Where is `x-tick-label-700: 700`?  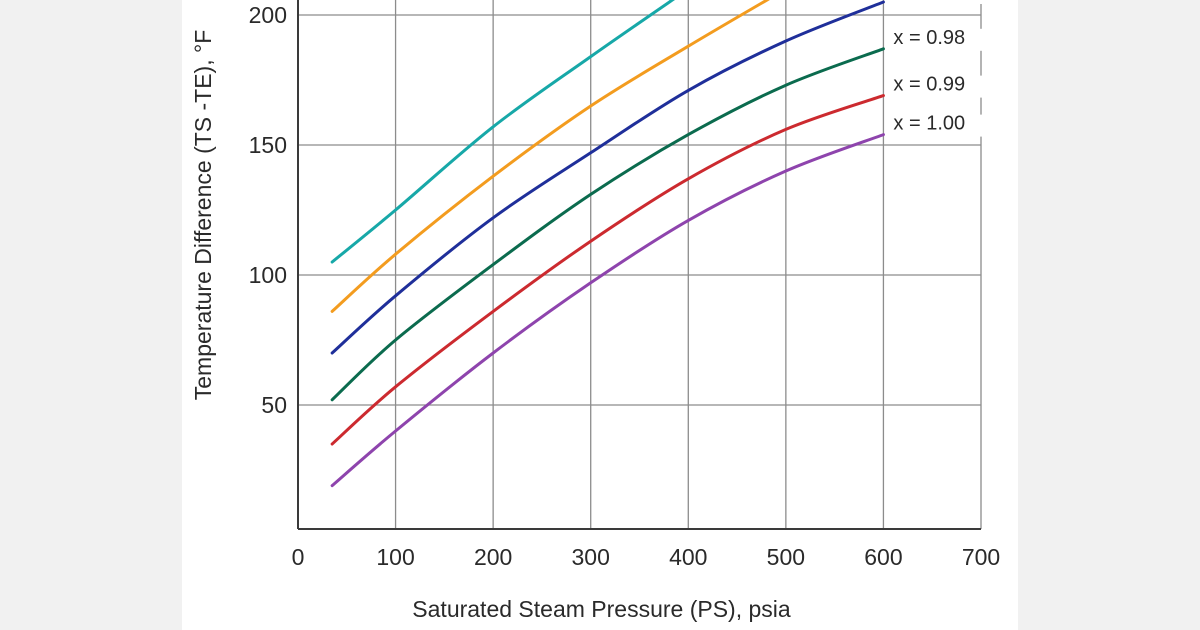 x-tick-label-700: 700 is located at coordinates (981, 557).